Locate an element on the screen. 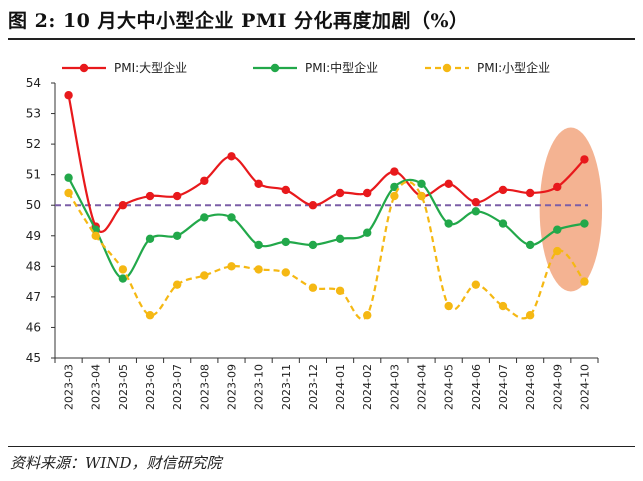  y-tick-label: 54 is located at coordinates (33, 83).